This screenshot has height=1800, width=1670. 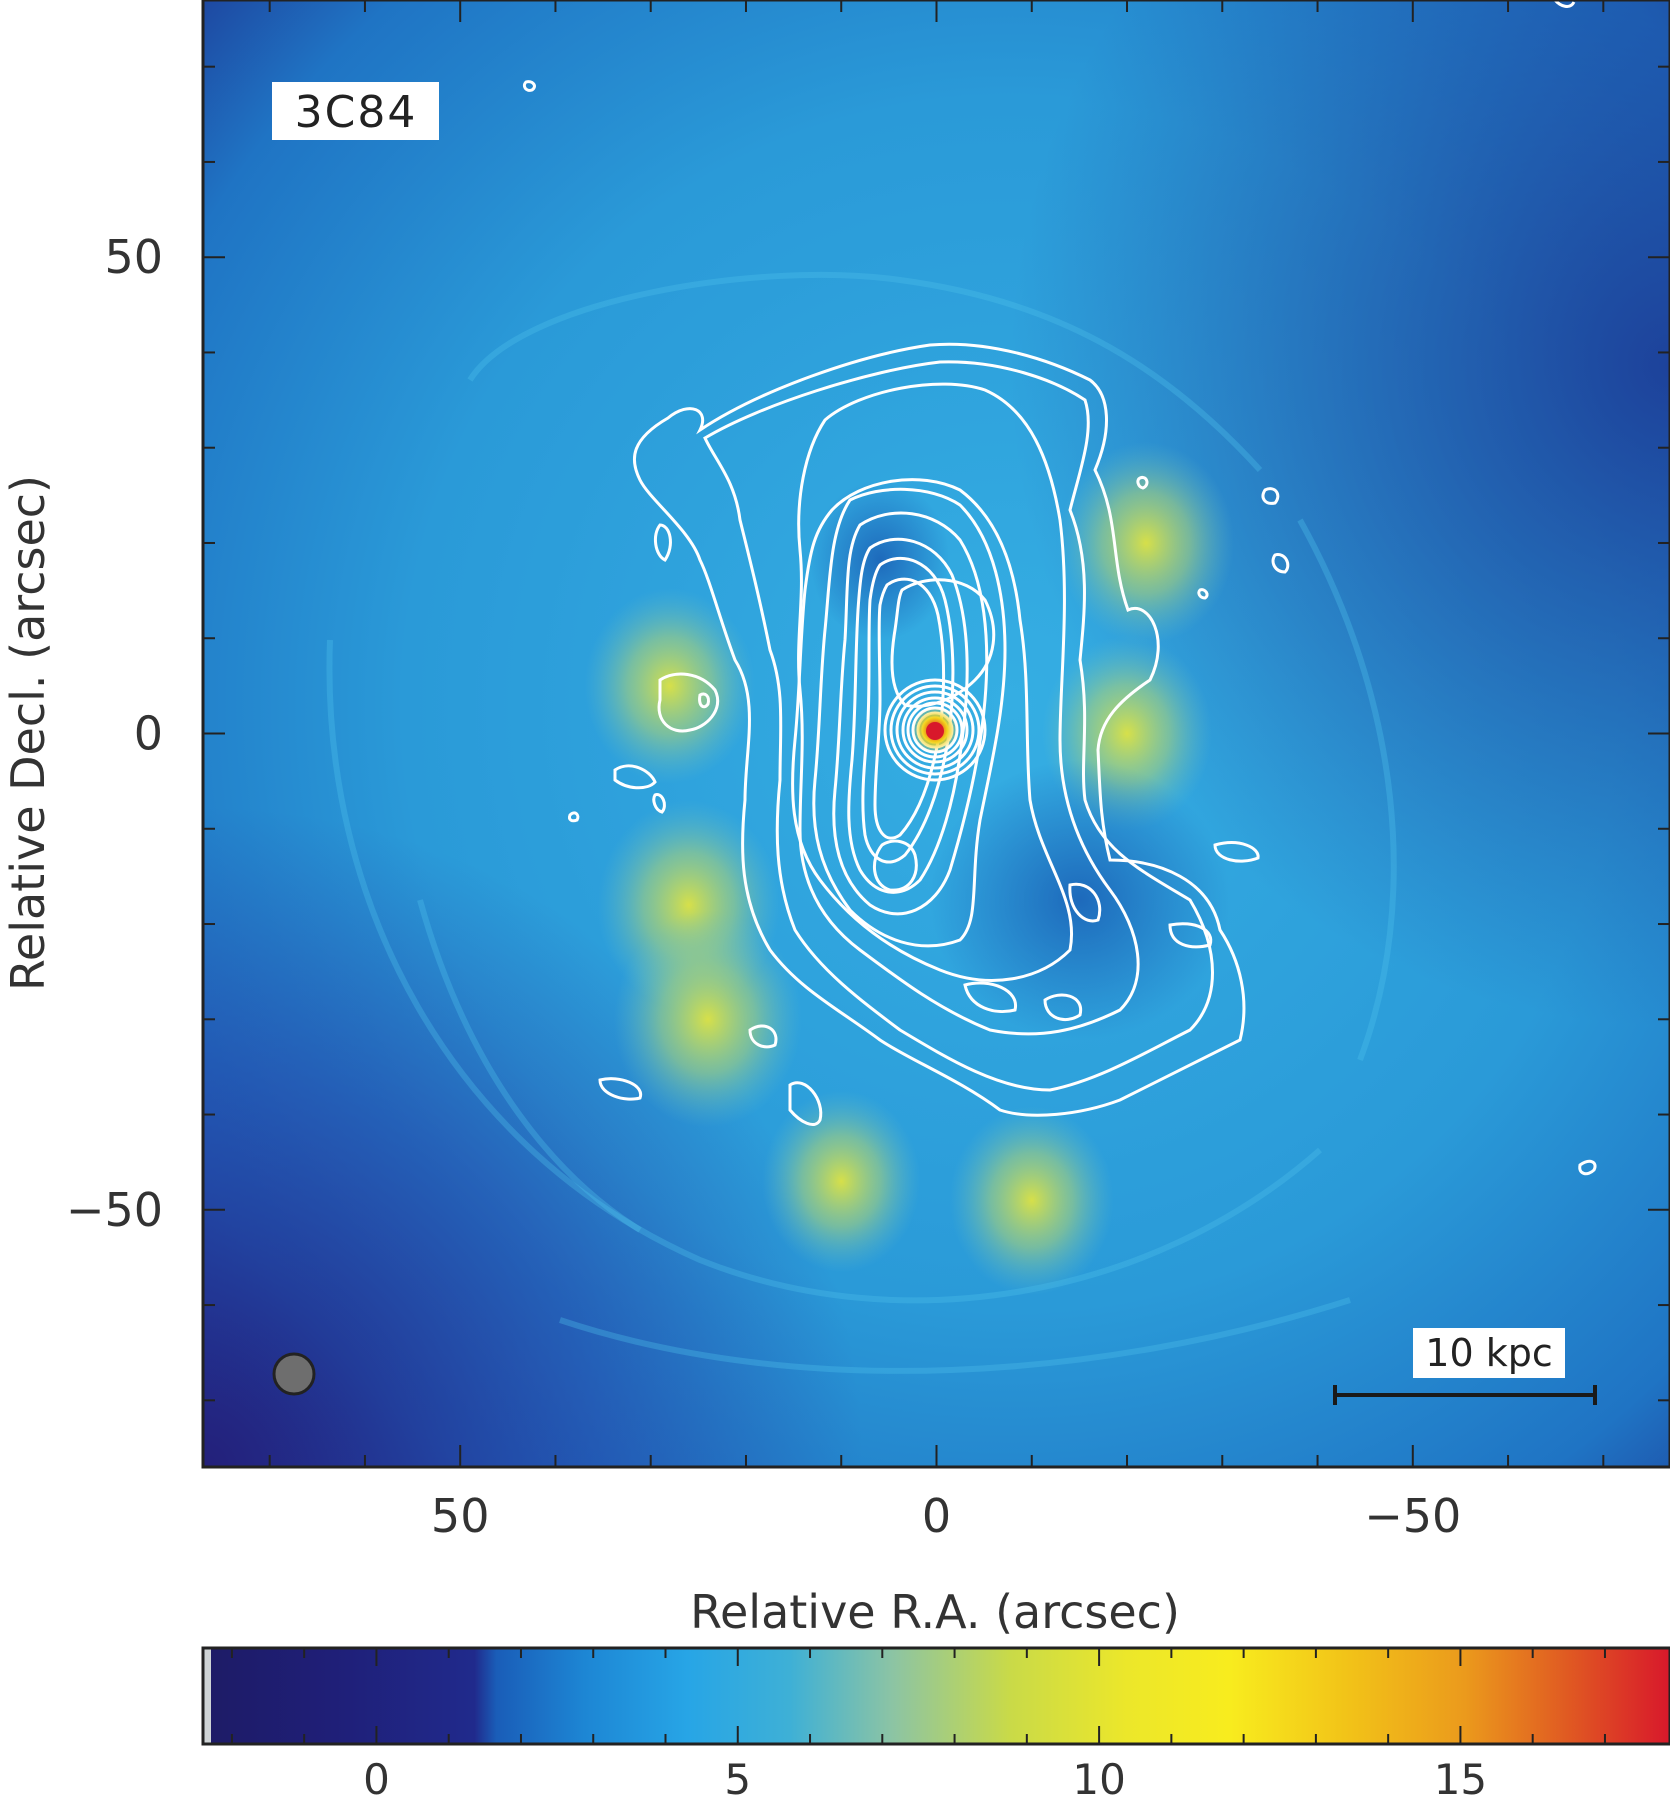 What do you see at coordinates (133, 257) in the screenshot?
I see `y-tick-label: 50` at bounding box center [133, 257].